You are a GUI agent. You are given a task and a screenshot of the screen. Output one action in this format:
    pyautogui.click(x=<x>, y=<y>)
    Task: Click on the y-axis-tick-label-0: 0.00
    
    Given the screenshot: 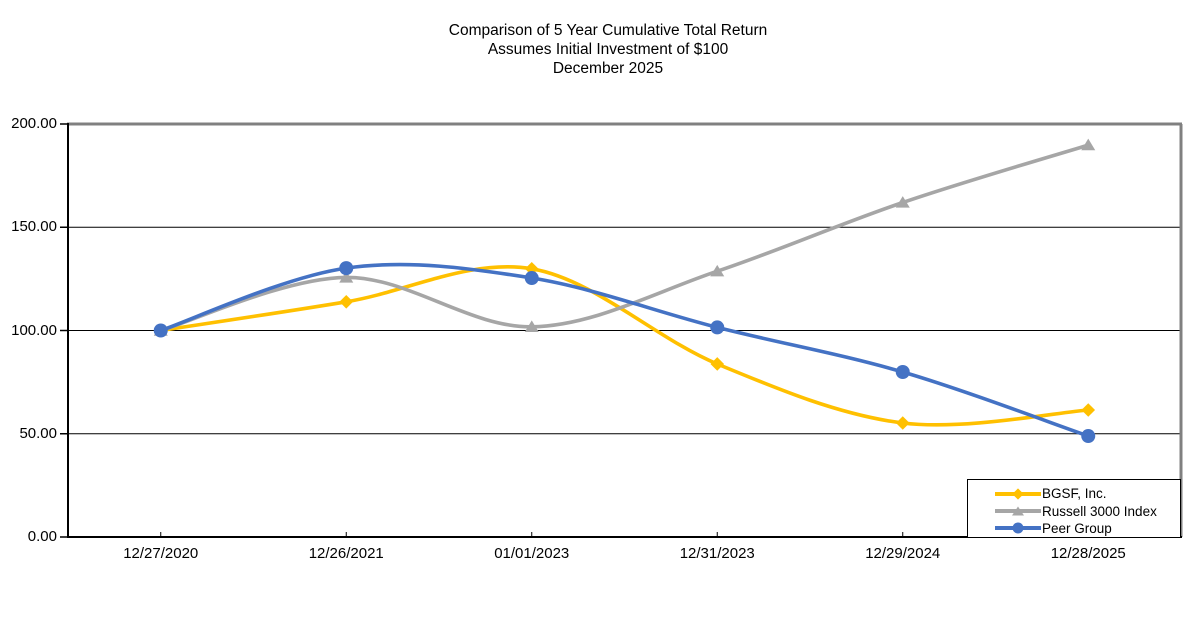 What is the action you would take?
    pyautogui.click(x=42, y=536)
    